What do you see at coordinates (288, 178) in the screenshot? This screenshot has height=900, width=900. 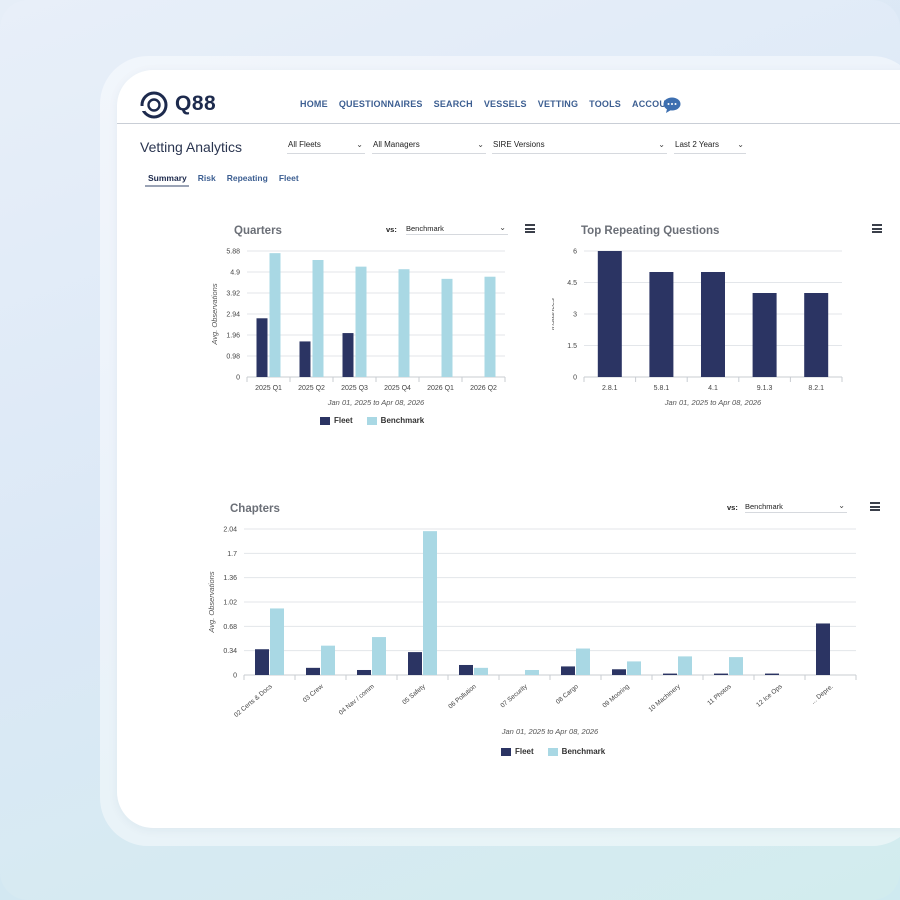 I see `tab-fleet: Fleet` at bounding box center [288, 178].